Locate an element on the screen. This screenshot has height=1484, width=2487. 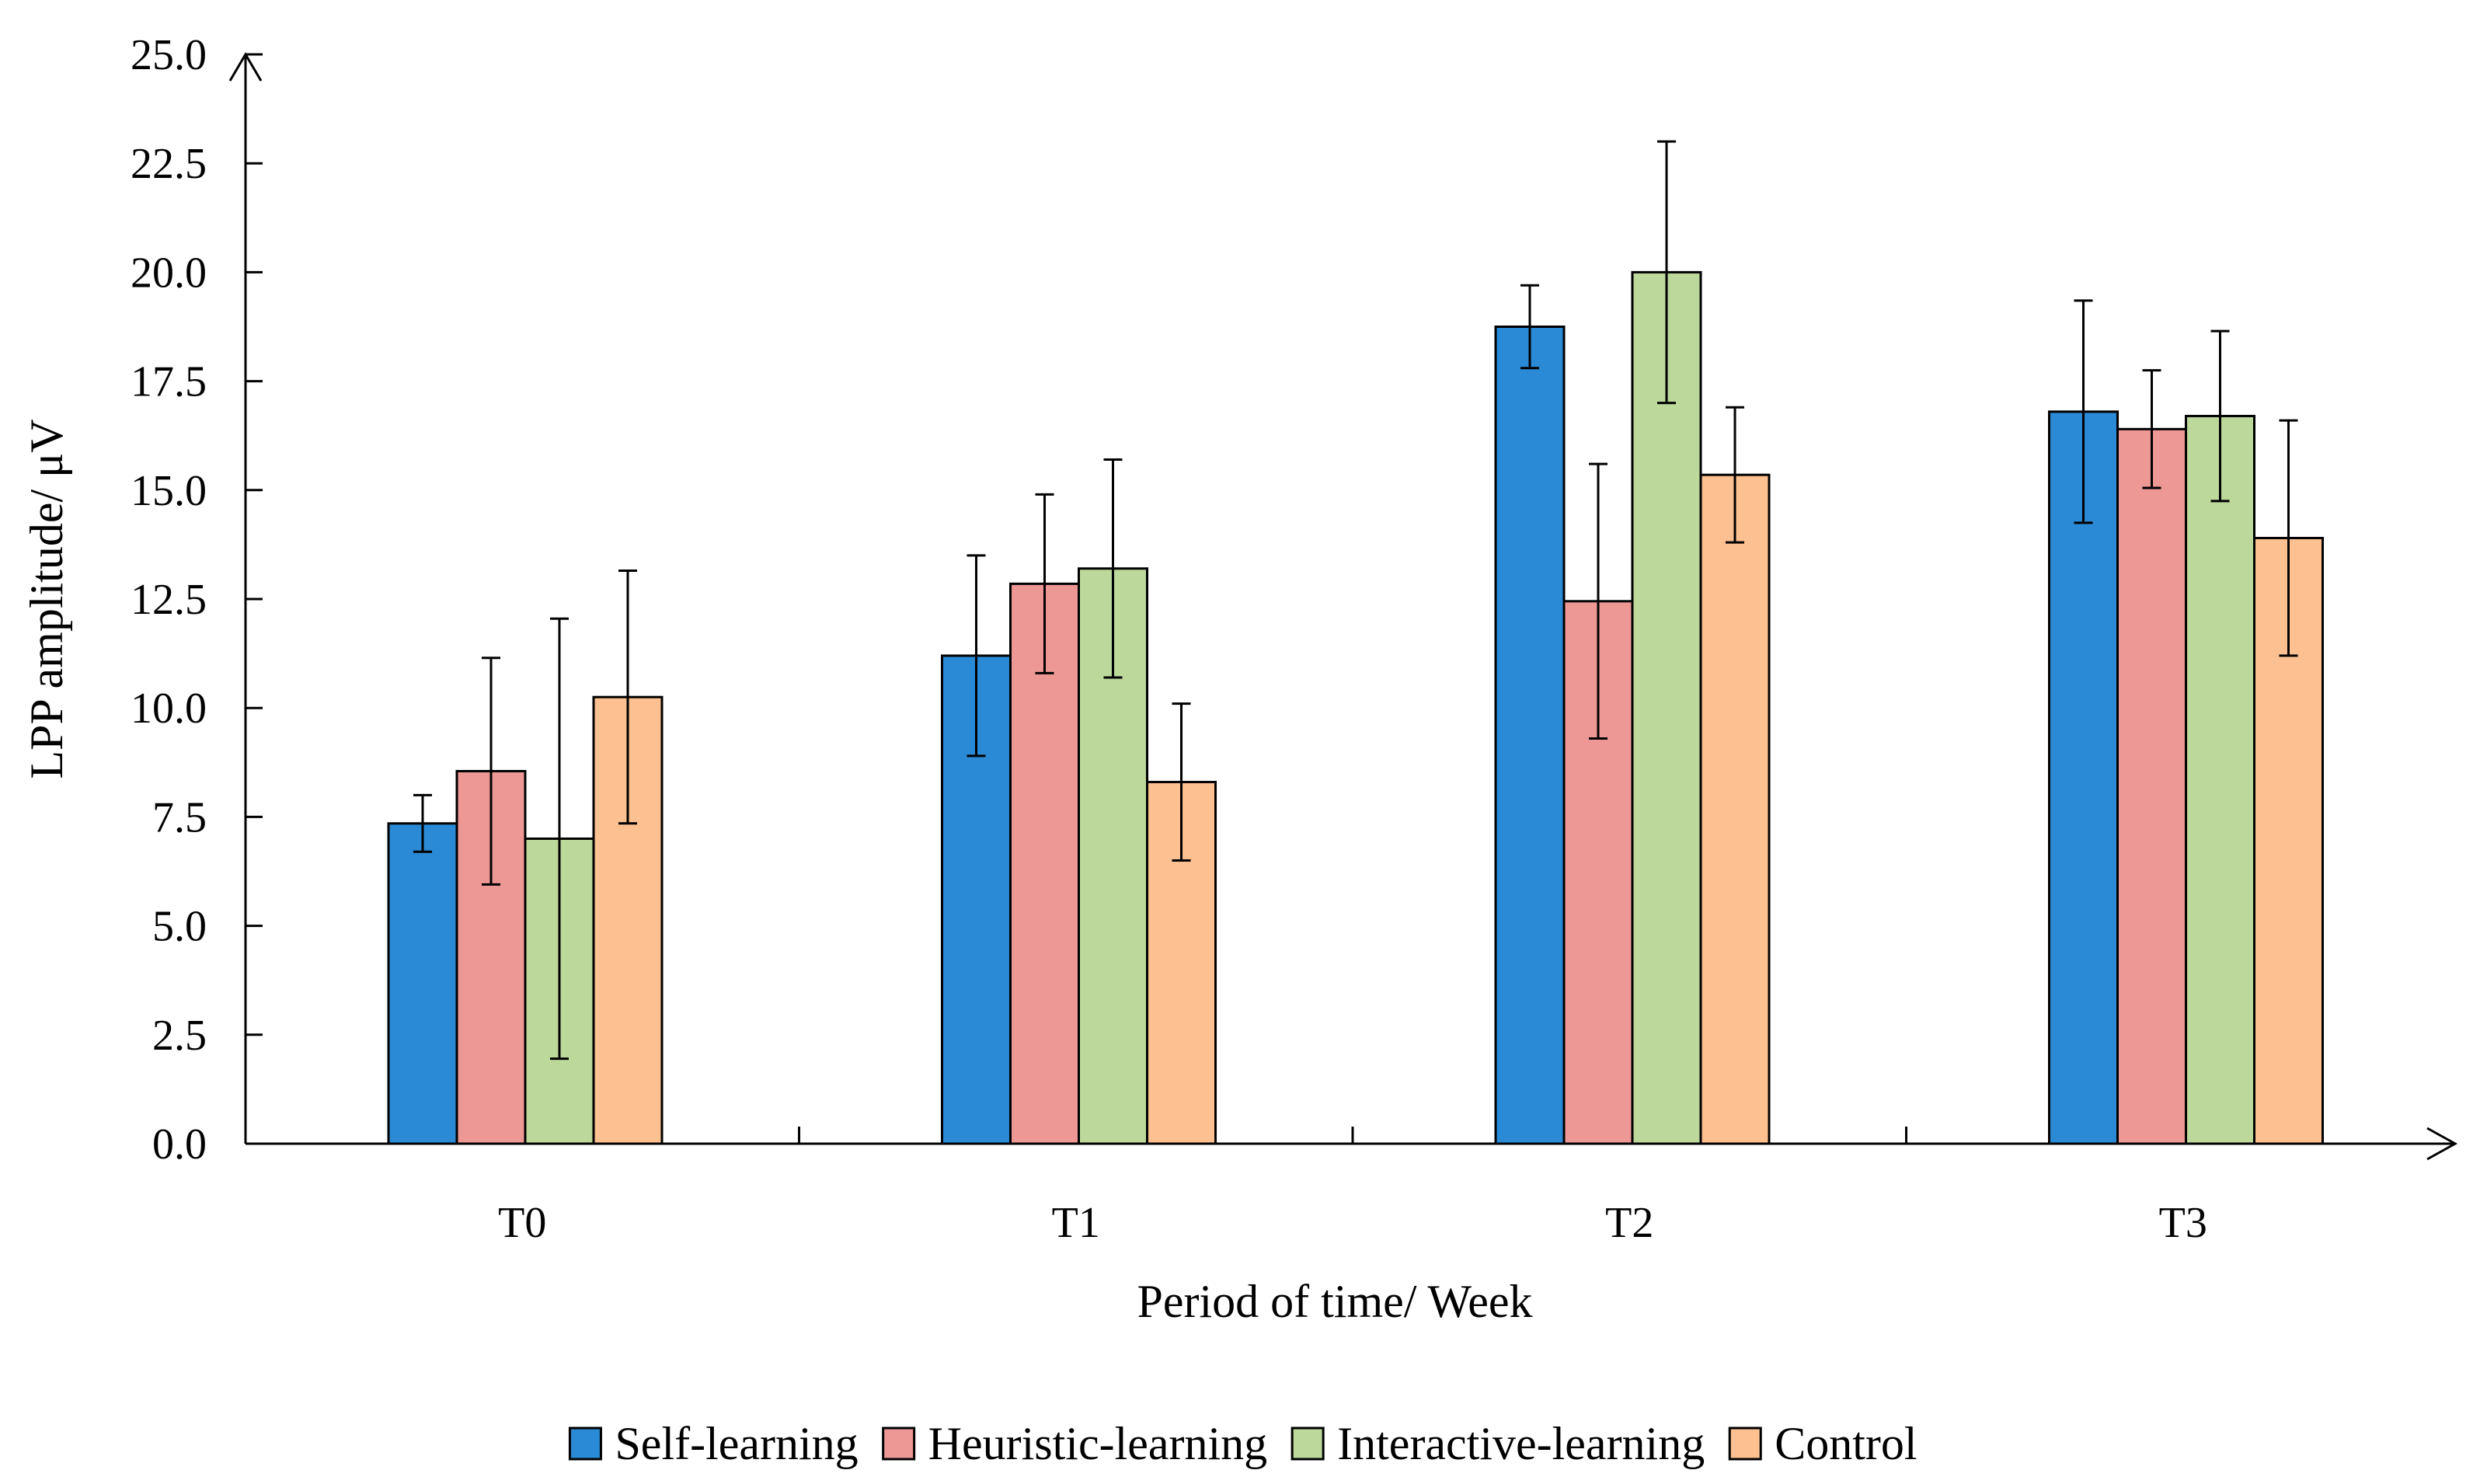
x-axis-title: Period of time/ Week is located at coordinates (1335, 1301).